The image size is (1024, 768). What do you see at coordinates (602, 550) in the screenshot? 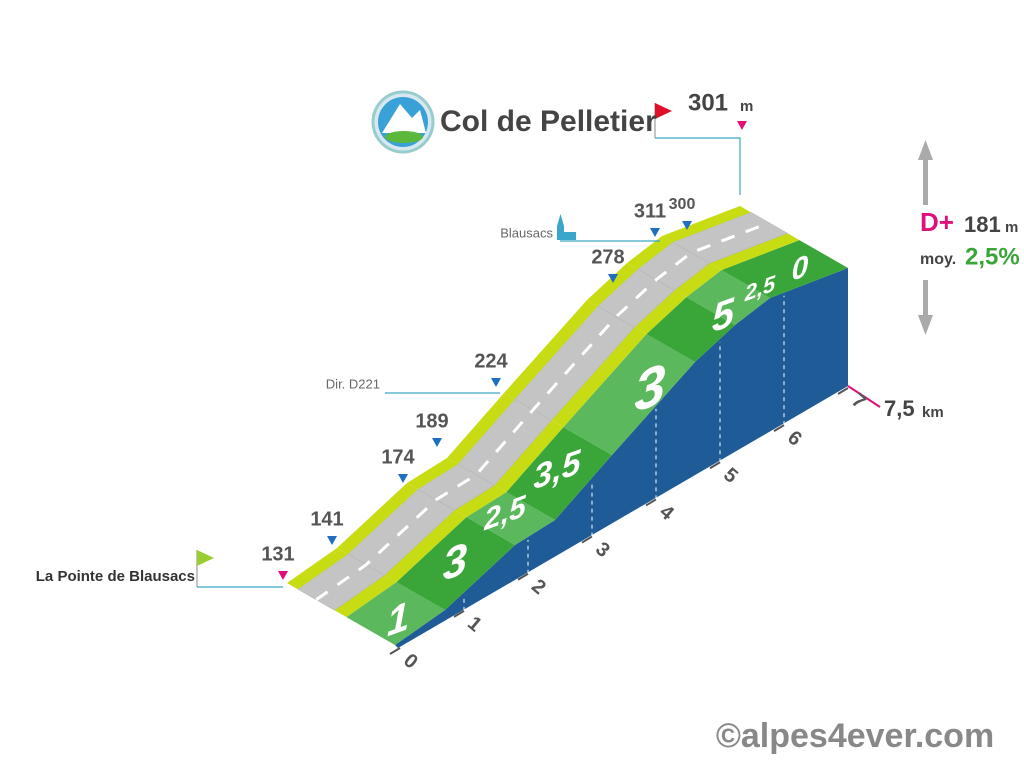
I see `km-tick-label: 3` at bounding box center [602, 550].